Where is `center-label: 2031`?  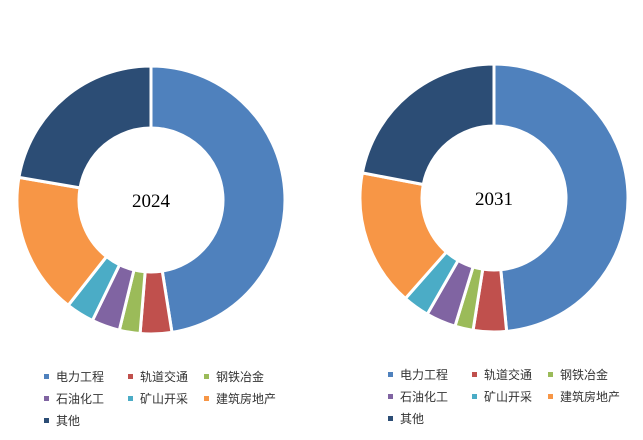 center-label: 2031 is located at coordinates (494, 199).